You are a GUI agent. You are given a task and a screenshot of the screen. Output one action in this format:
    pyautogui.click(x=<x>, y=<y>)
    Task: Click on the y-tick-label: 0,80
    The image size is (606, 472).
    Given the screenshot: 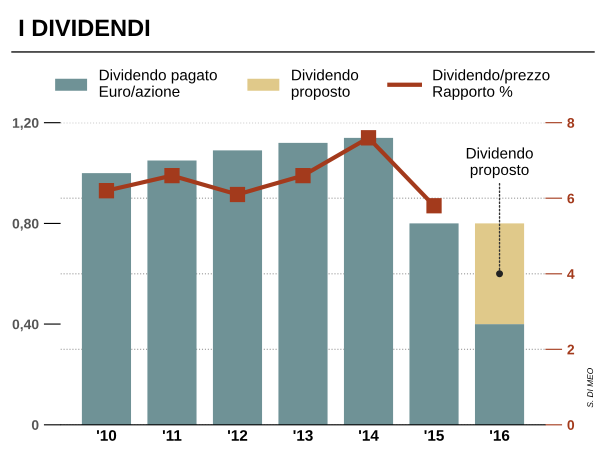 What is the action you would take?
    pyautogui.click(x=25, y=224)
    